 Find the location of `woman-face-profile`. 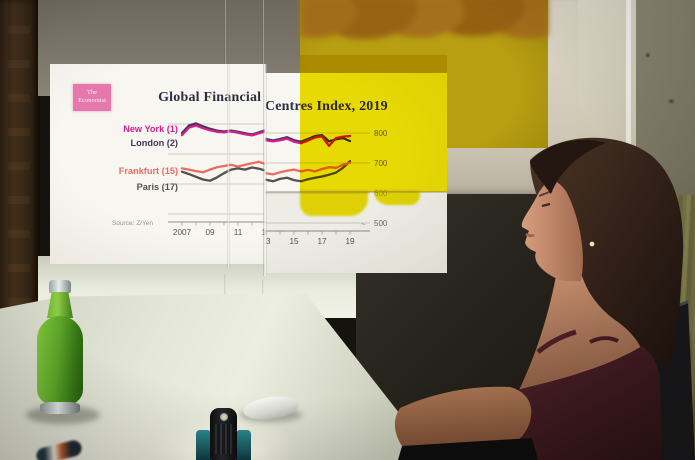

woman-face-profile is located at coordinates (552, 230).